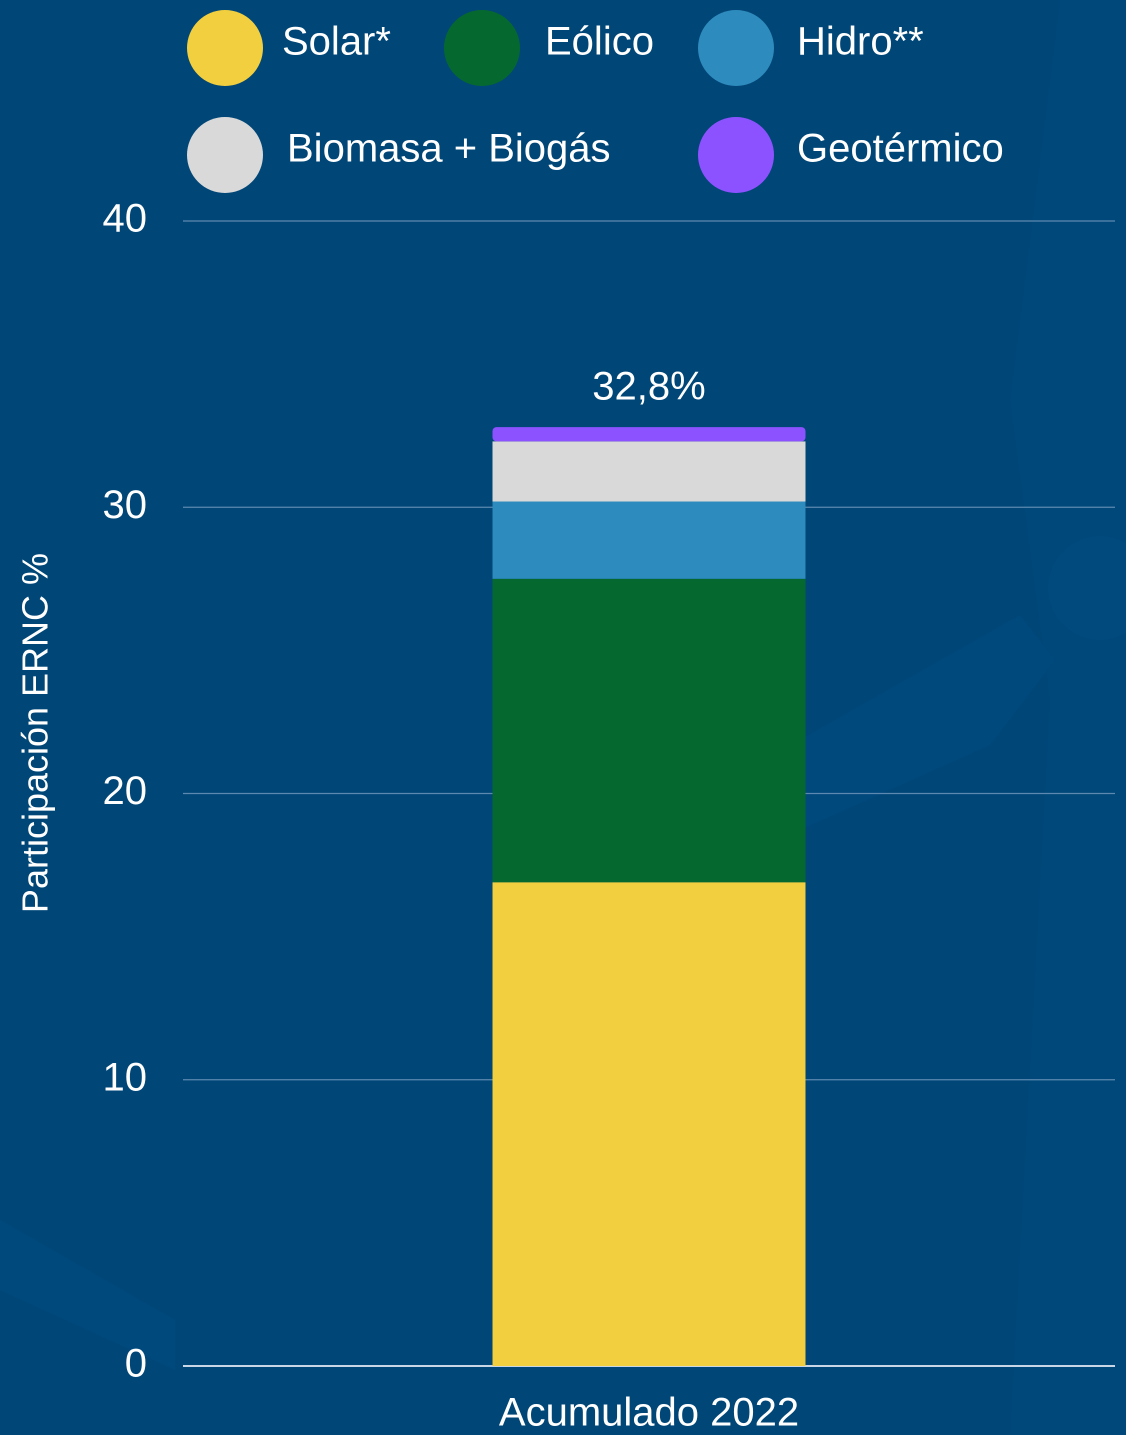  Describe the element at coordinates (136, 1364) in the screenshot. I see `y-tick-label: 0` at that location.